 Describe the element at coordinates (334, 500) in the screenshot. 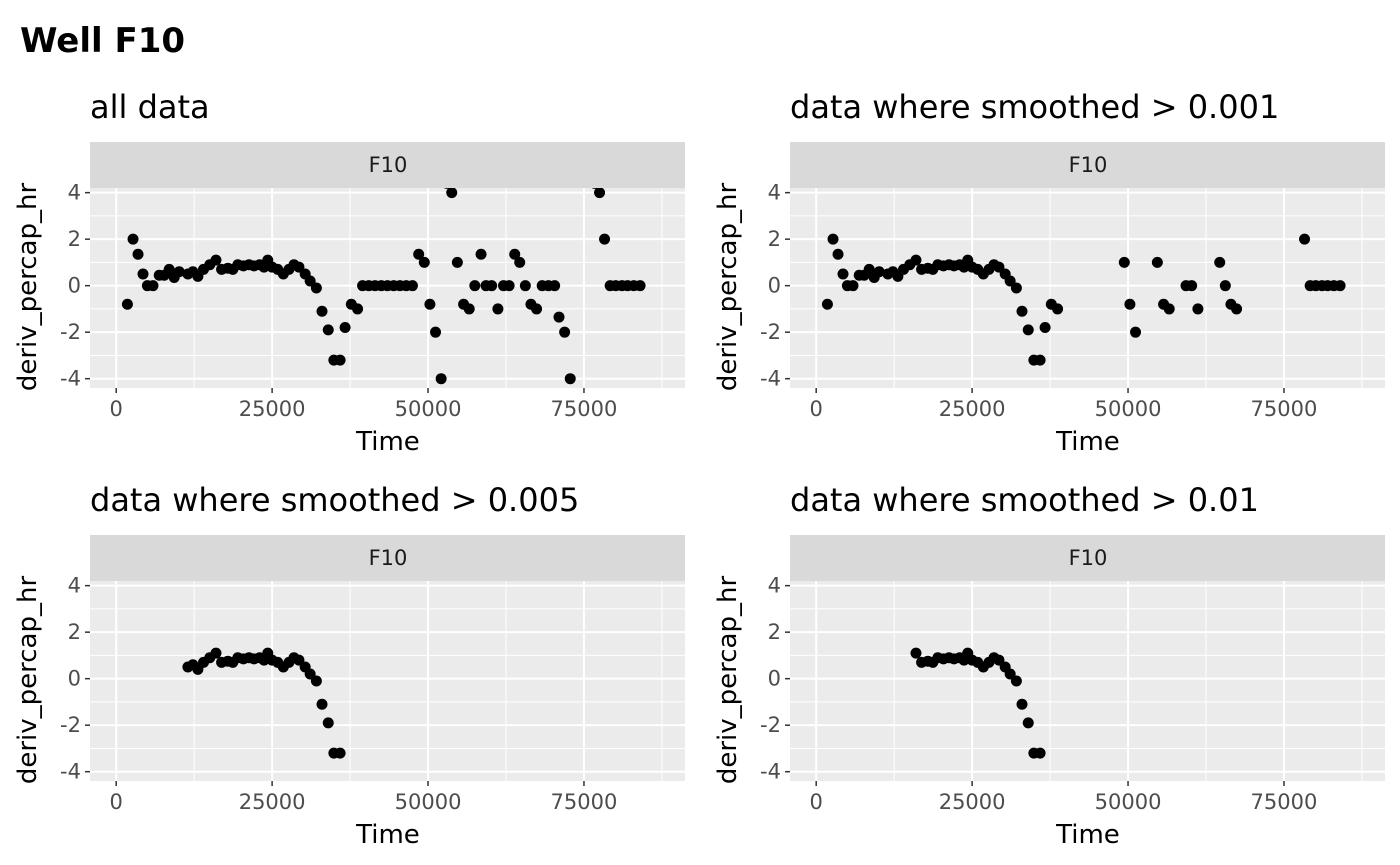

I see `panel-title: data where smoothed > 0.005` at that location.